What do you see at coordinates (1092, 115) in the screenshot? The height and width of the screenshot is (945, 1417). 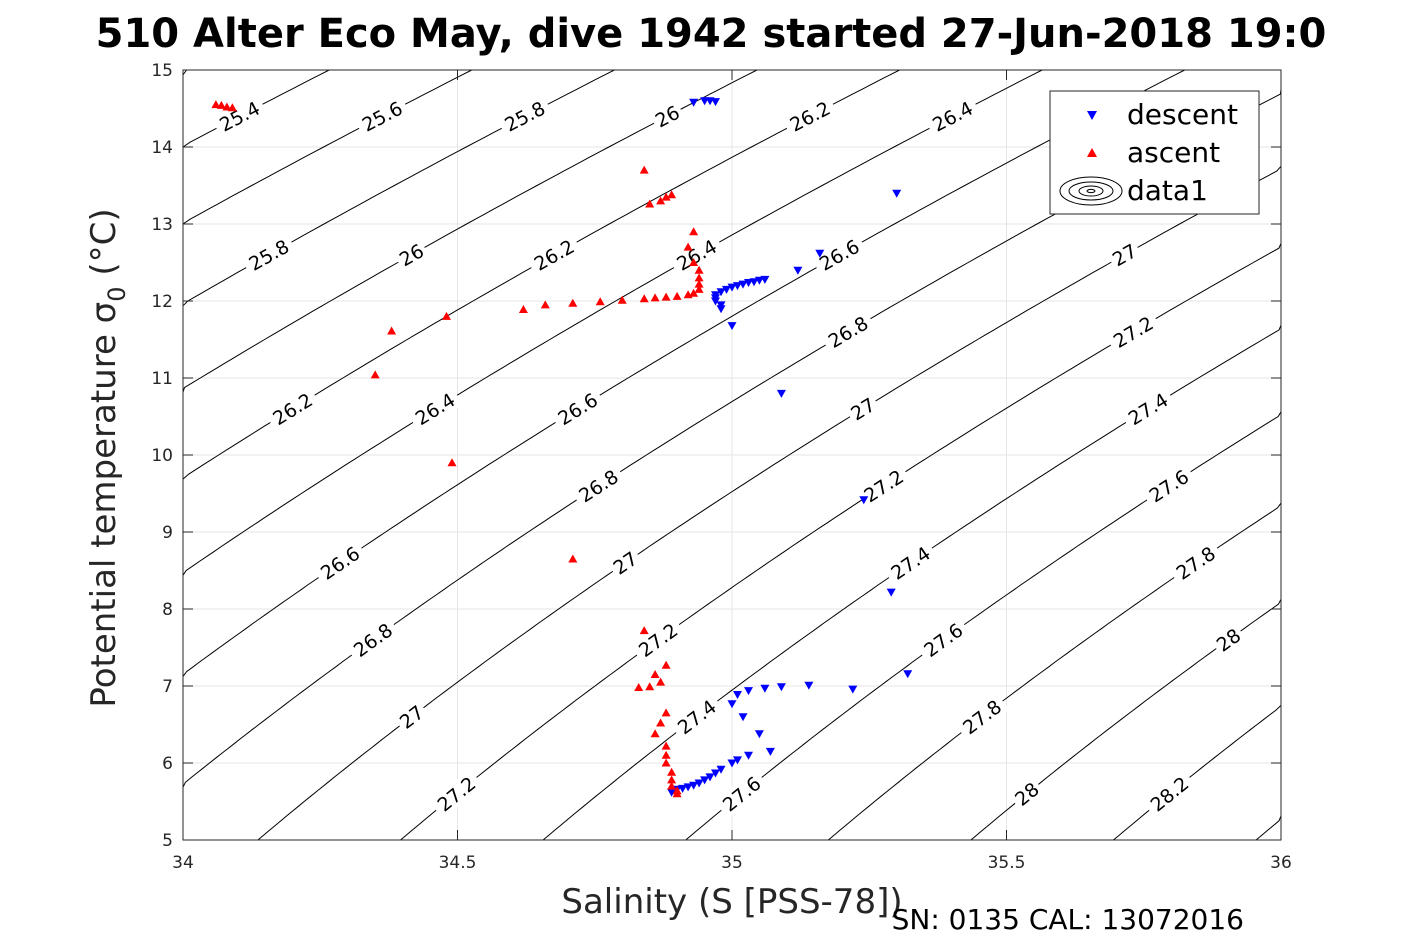 I see `legend-descent-marker` at bounding box center [1092, 115].